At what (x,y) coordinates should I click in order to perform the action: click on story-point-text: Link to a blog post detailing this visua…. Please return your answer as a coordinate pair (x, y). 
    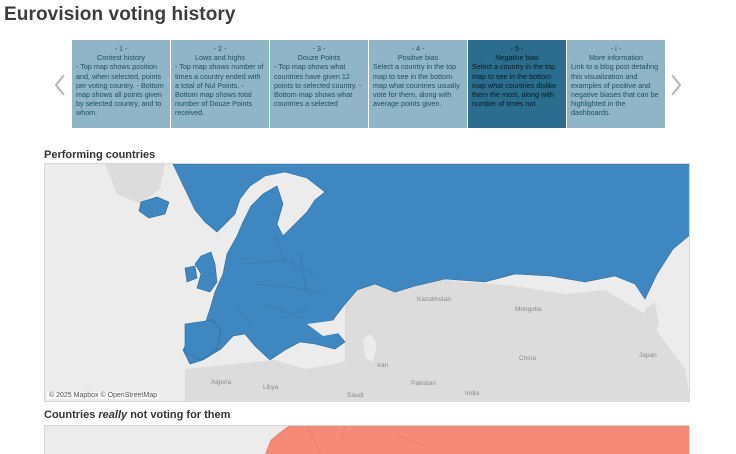
    Looking at the image, I should click on (615, 90).